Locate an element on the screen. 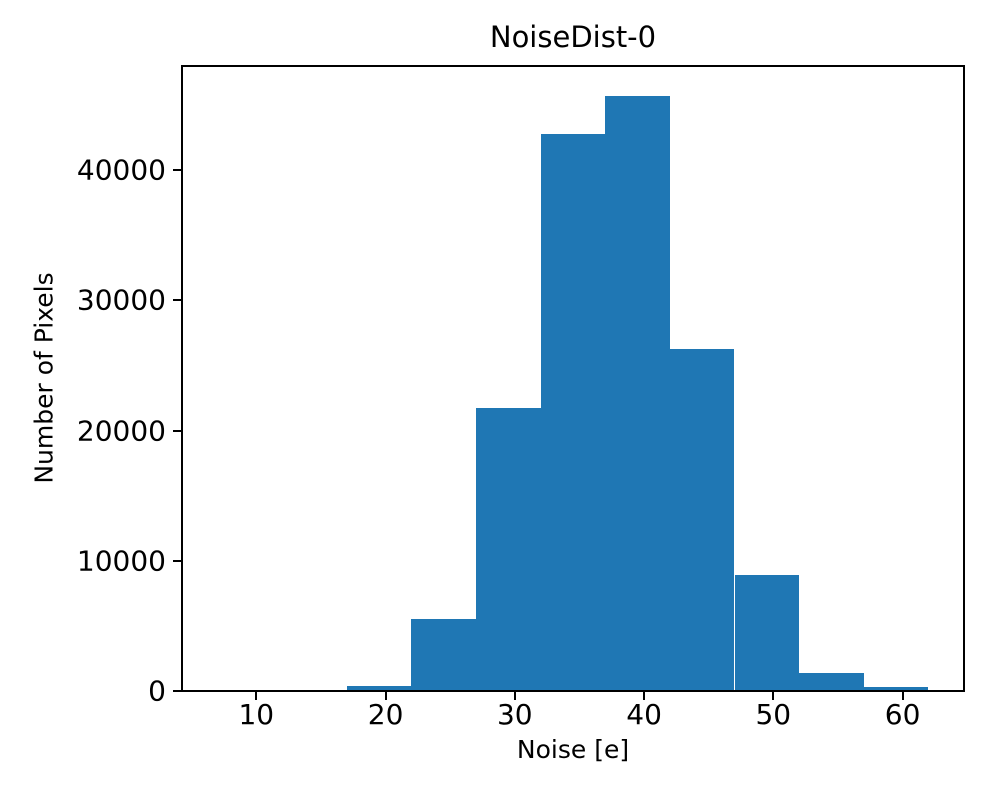 Image resolution: width=1000 pixels, height=800 pixels. x-axis-tick-label: 30 is located at coordinates (514, 714).